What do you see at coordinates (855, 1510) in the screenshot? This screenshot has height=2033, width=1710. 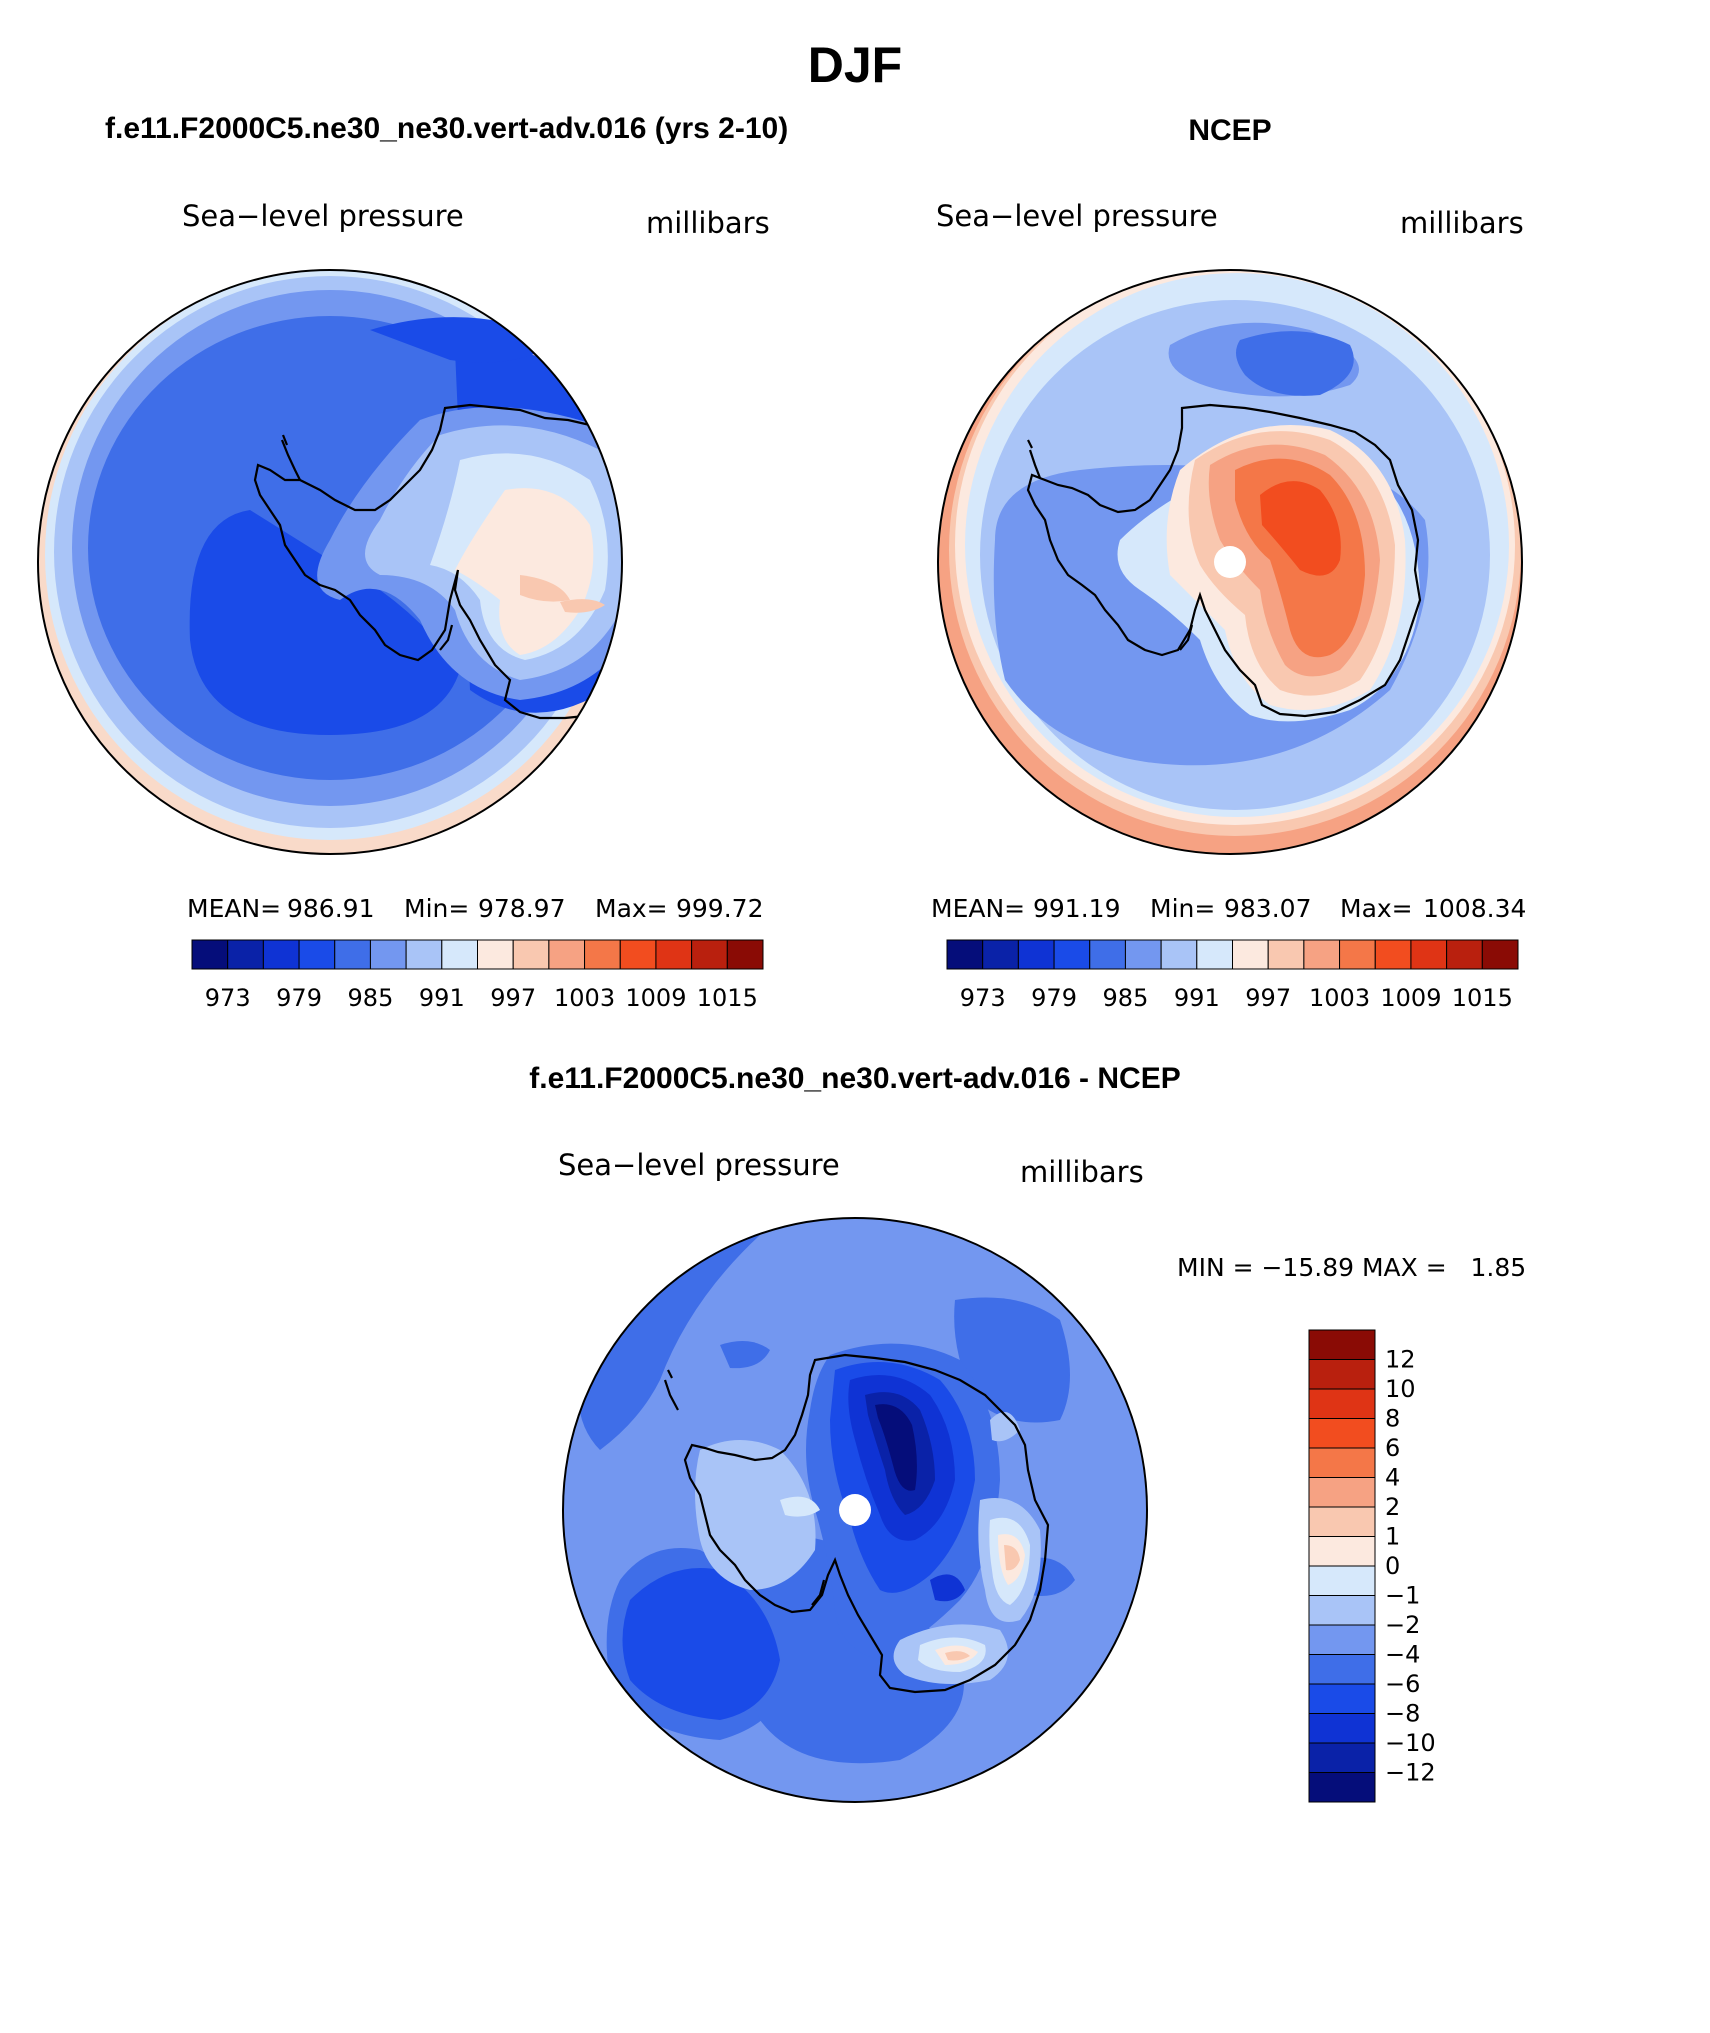 I see `diff-pole-mask` at bounding box center [855, 1510].